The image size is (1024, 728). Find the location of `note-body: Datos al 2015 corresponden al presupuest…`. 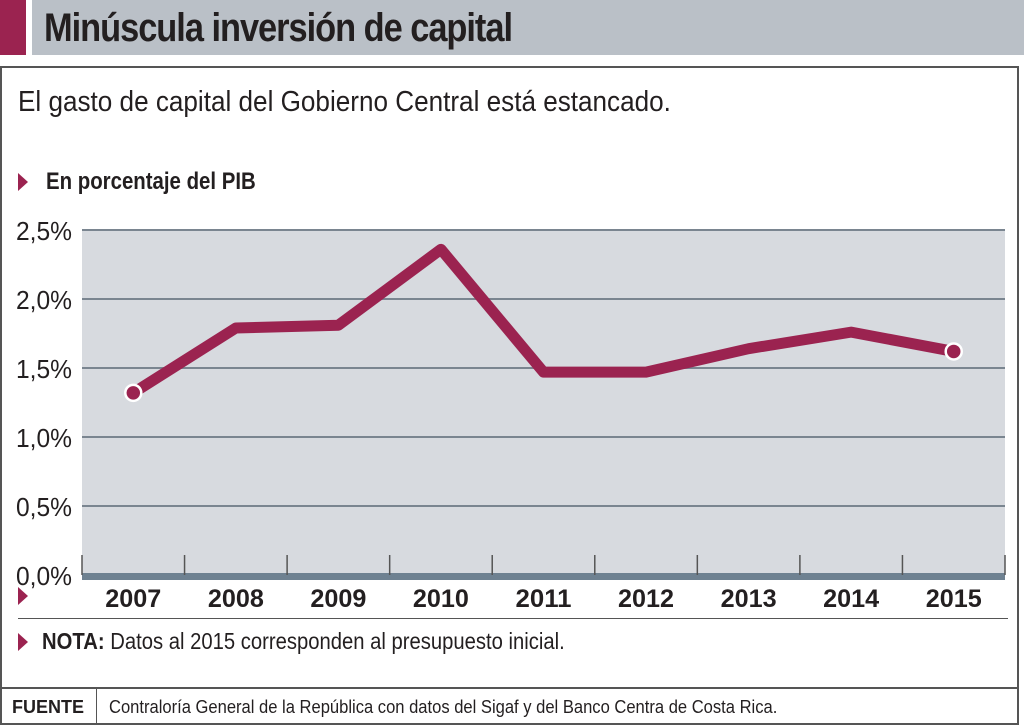

note-body: Datos al 2015 corresponden al presupuest… is located at coordinates (334, 641).